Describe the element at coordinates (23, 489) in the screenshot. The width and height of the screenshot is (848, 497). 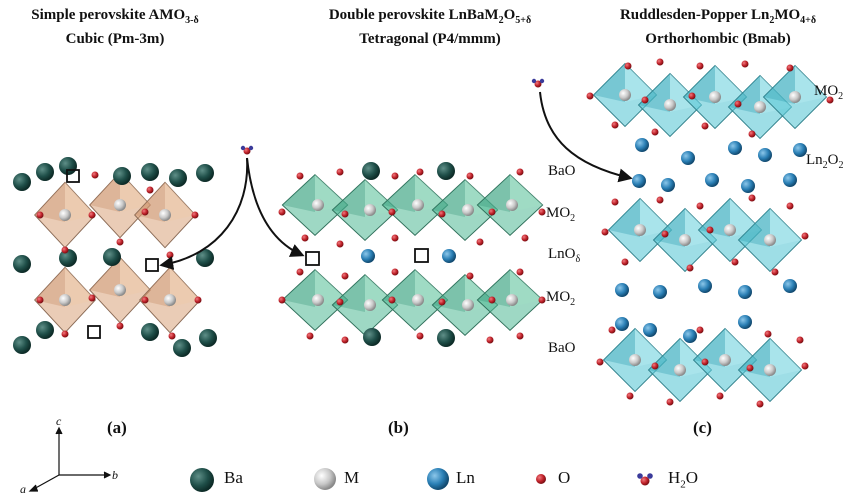
I see `axis-label-a: a` at that location.